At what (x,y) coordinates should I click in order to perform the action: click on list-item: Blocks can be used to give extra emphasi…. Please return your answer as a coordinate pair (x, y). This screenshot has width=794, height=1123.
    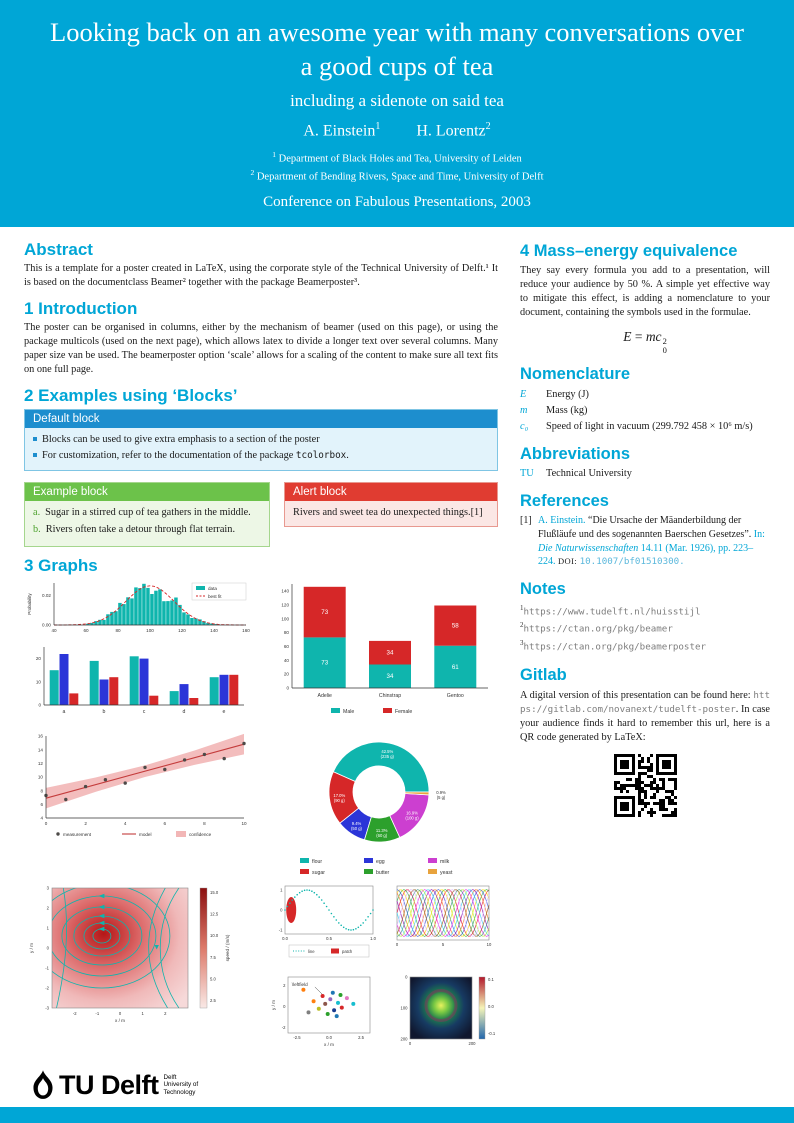
    Looking at the image, I should click on (261, 440).